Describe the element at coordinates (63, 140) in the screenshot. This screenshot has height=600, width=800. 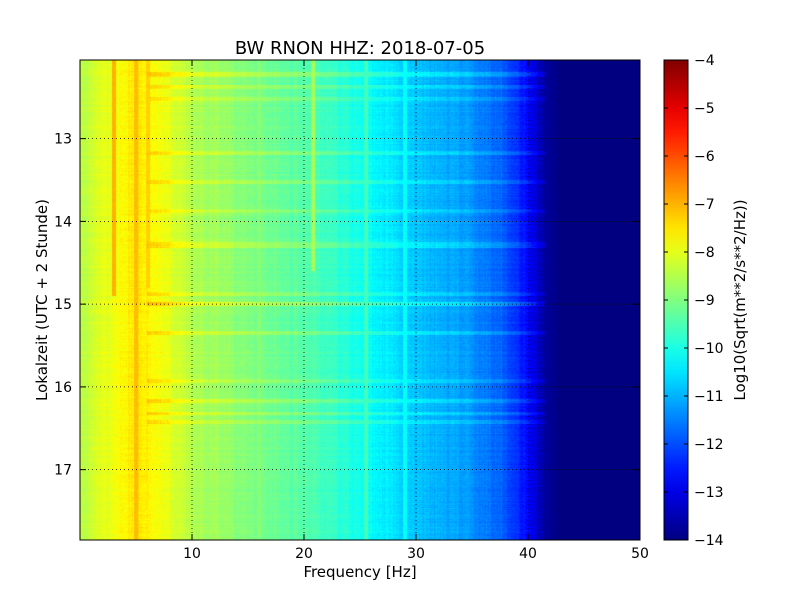
I see `y-tick-label: 13` at that location.